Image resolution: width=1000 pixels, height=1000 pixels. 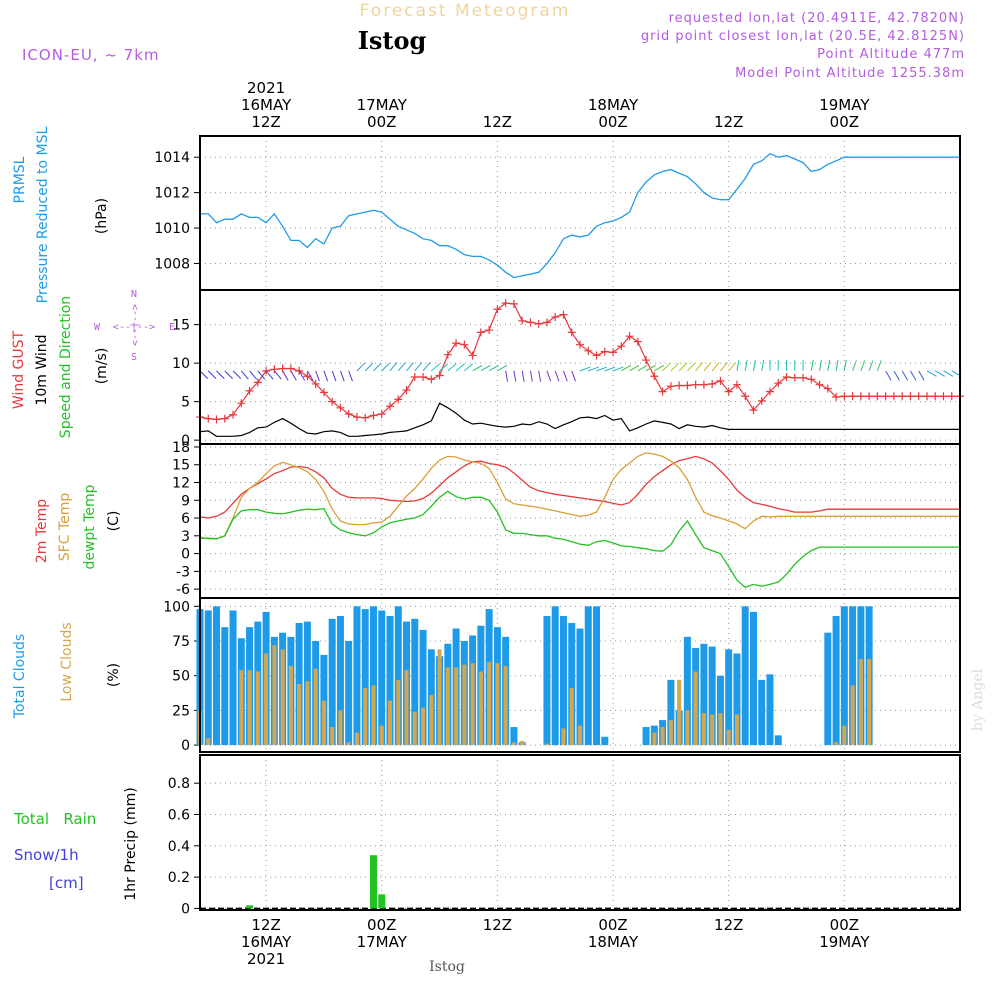 What do you see at coordinates (172, 158) in the screenshot?
I see `y-tick-label: 1014` at bounding box center [172, 158].